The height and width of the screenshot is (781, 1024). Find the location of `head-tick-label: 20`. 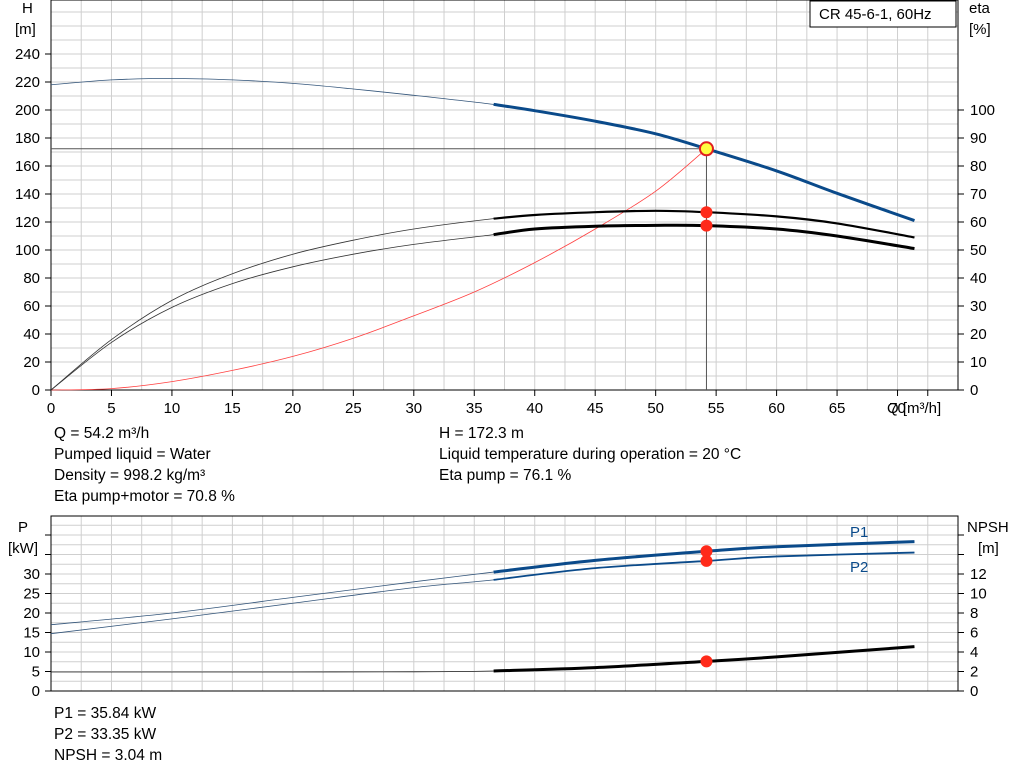

head-tick-label: 20 is located at coordinates (31, 362).